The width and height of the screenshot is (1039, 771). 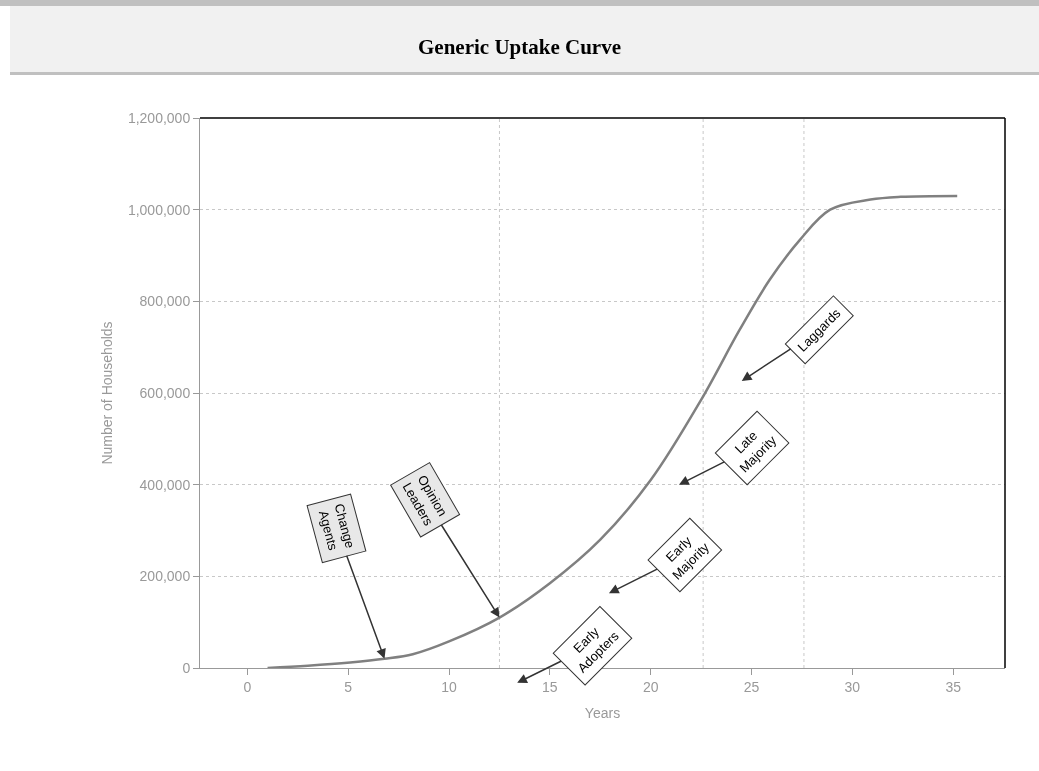 What do you see at coordinates (953, 686) in the screenshot?
I see `x-tick-label: 35` at bounding box center [953, 686].